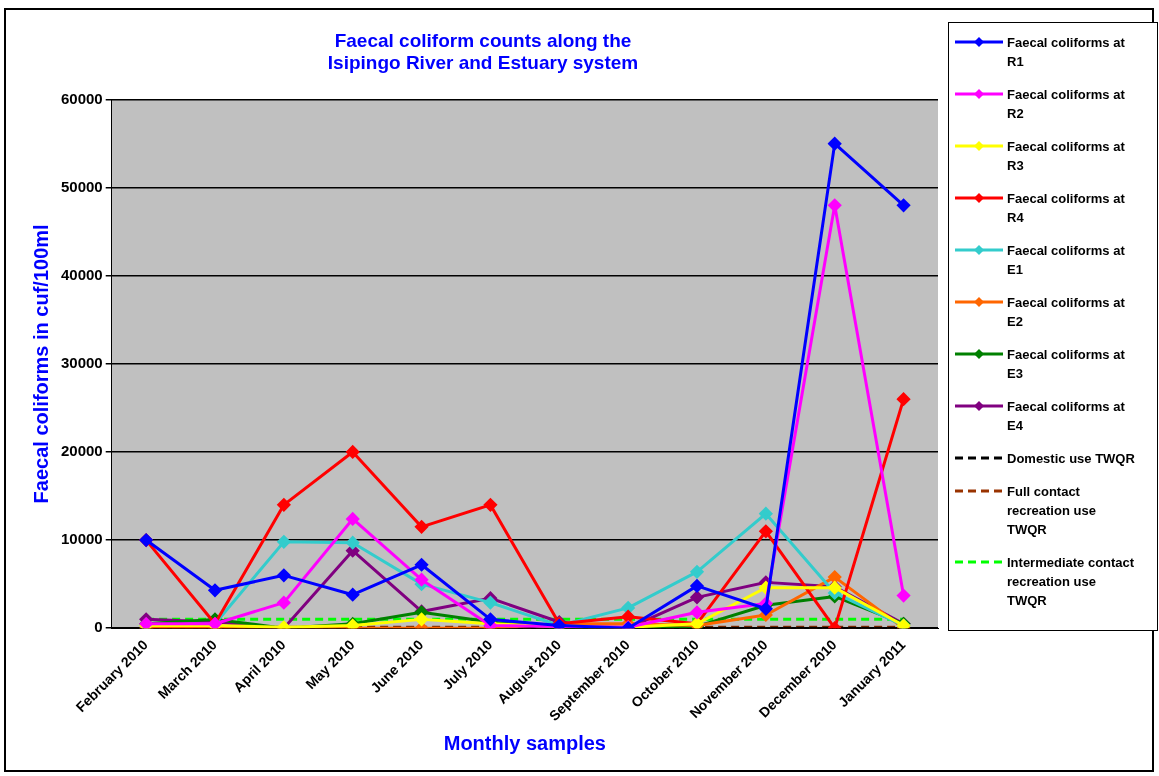 The image size is (1159, 776). I want to click on y-tick-label: 0, so click(98, 627).